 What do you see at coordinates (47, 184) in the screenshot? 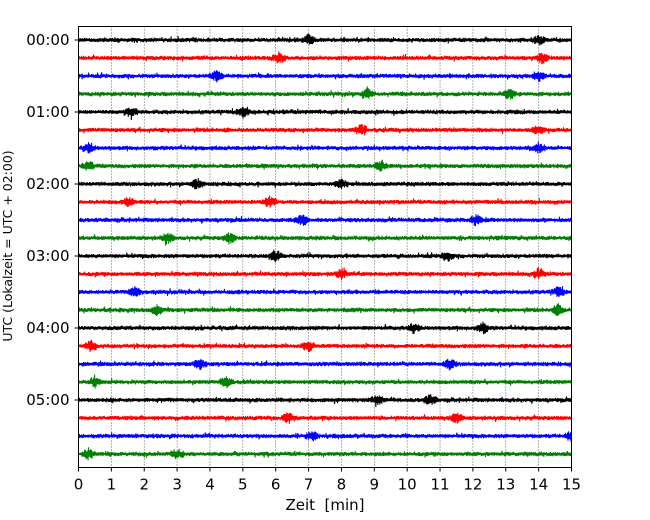
I see `y-tick-label: 02:00` at bounding box center [47, 184].